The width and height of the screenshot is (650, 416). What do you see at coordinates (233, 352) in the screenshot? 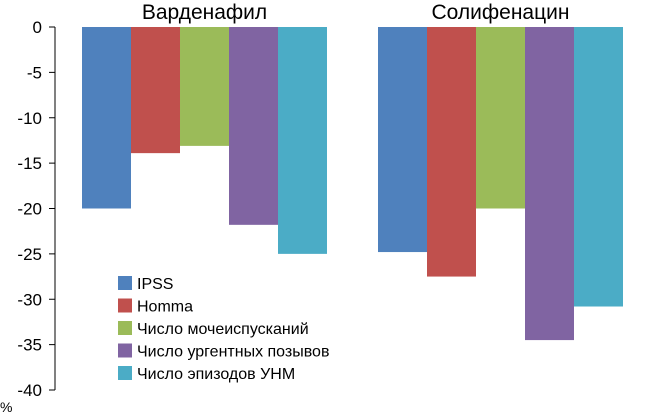
I see `legend-label: Число ургентных позывов` at bounding box center [233, 352].